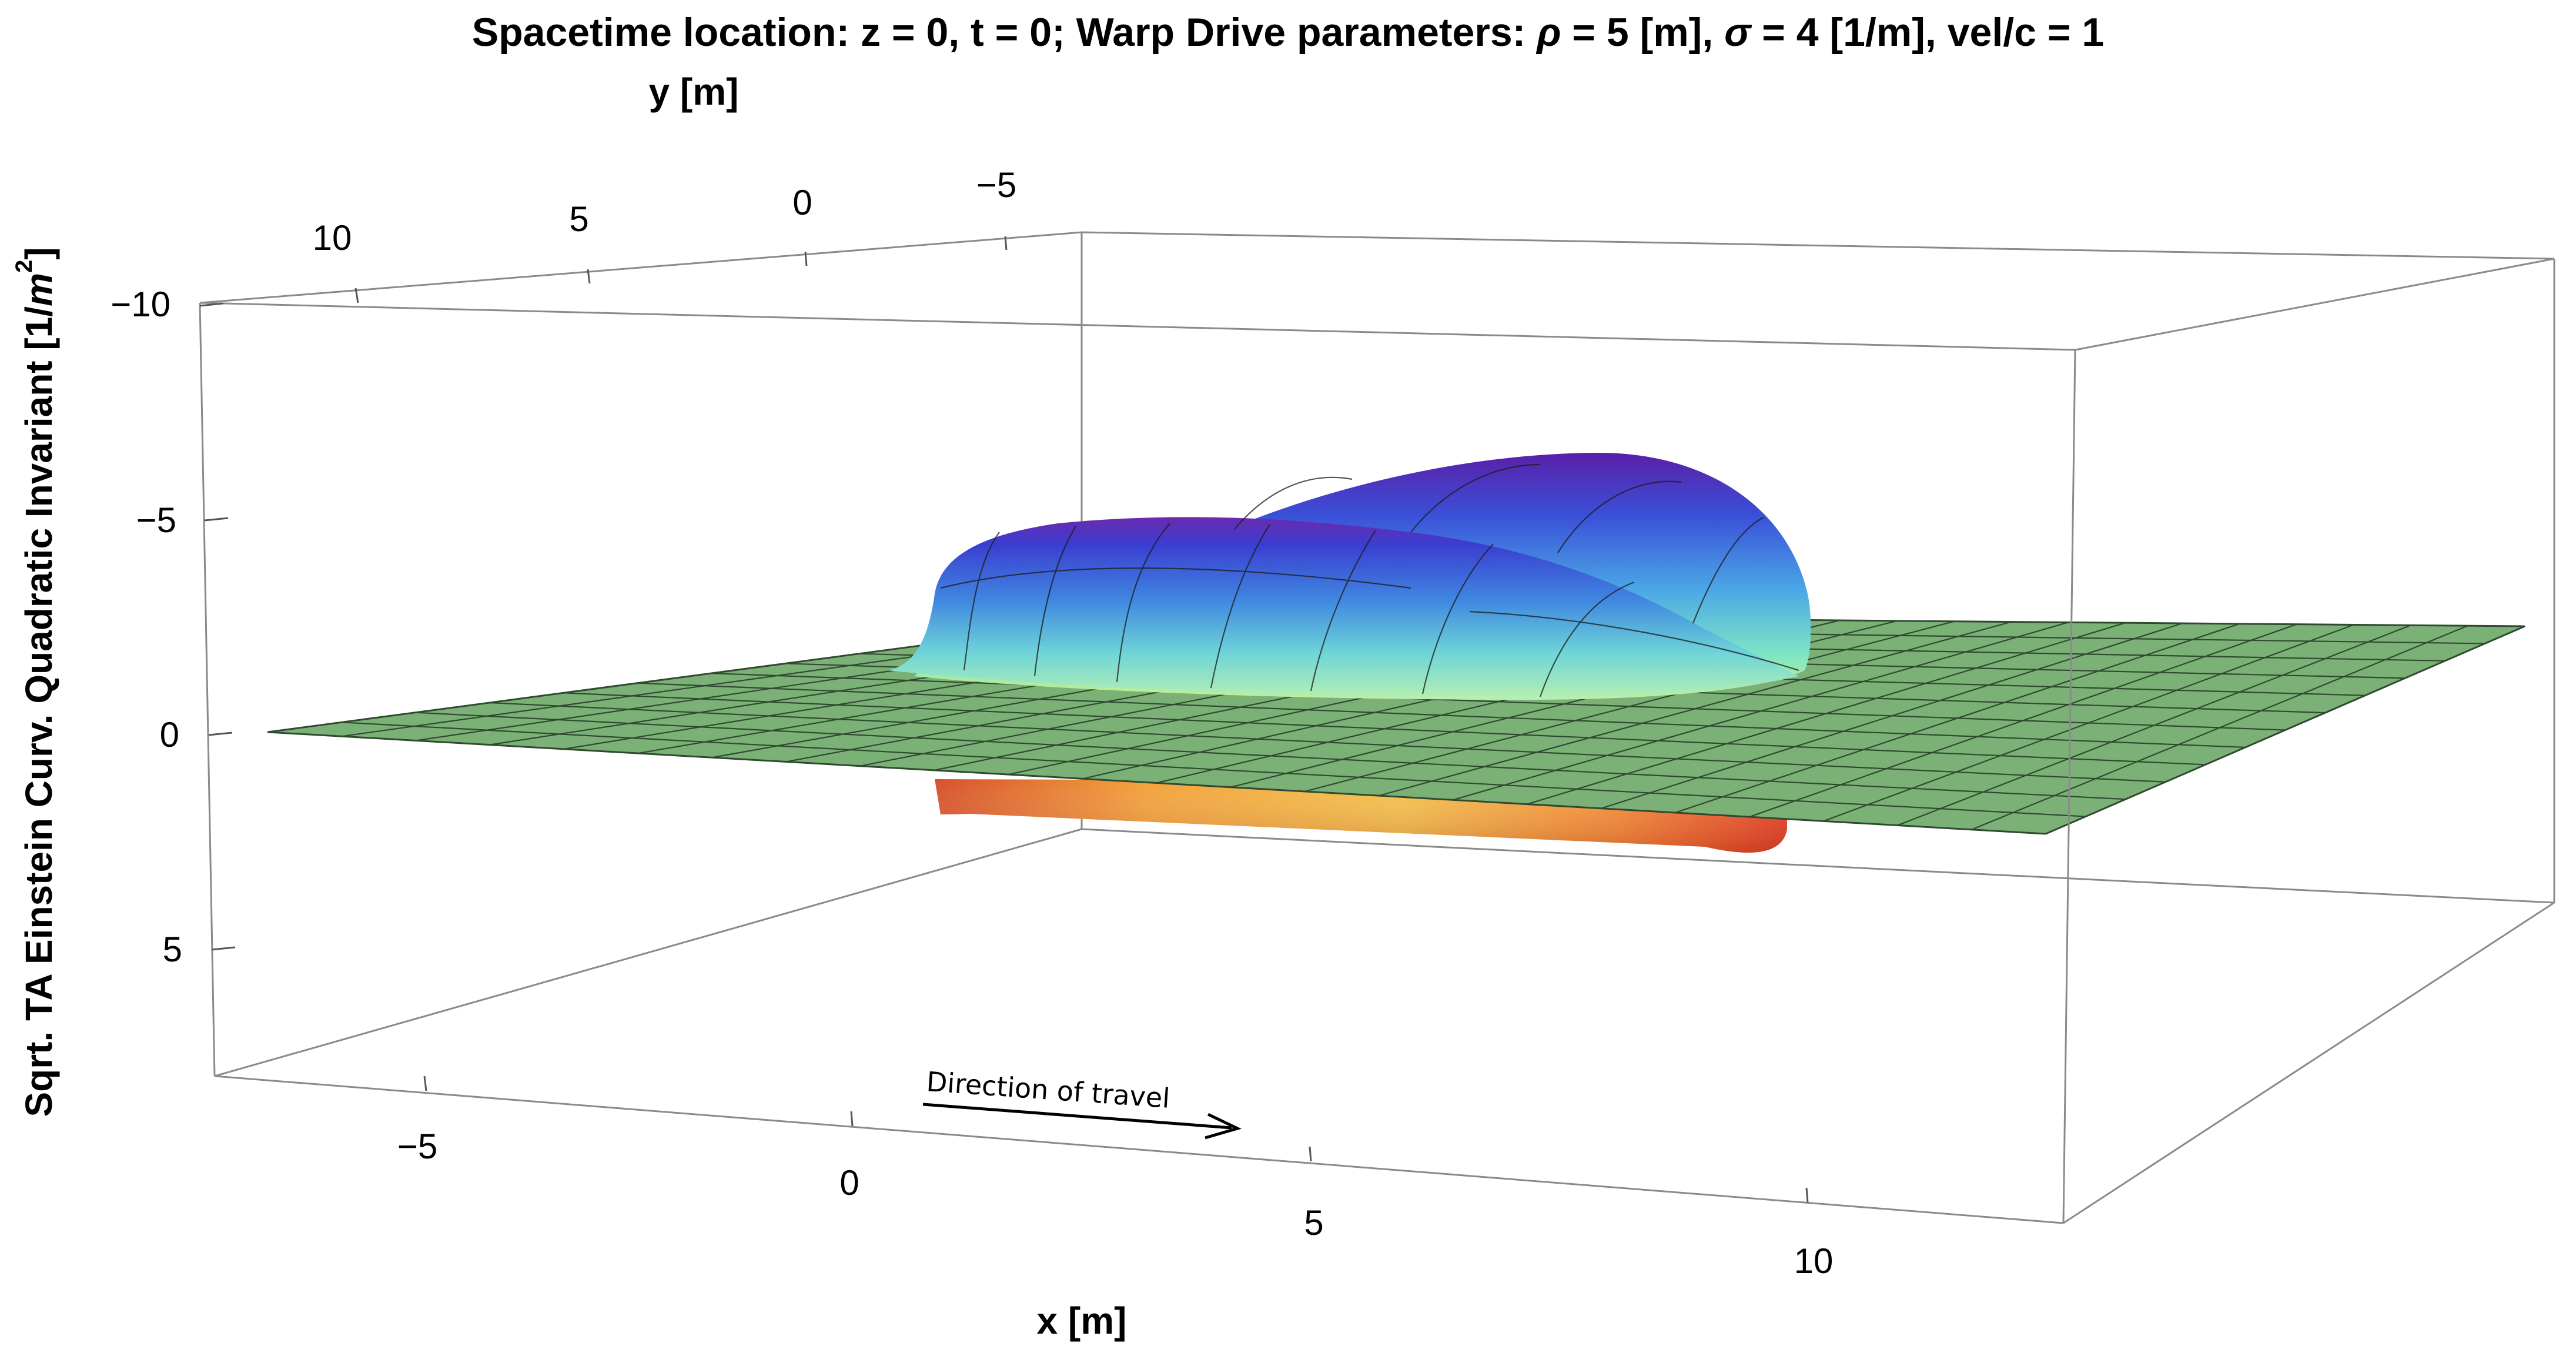  Describe the element at coordinates (1313, 1223) in the screenshot. I see `x-tick-label: 5` at that location.